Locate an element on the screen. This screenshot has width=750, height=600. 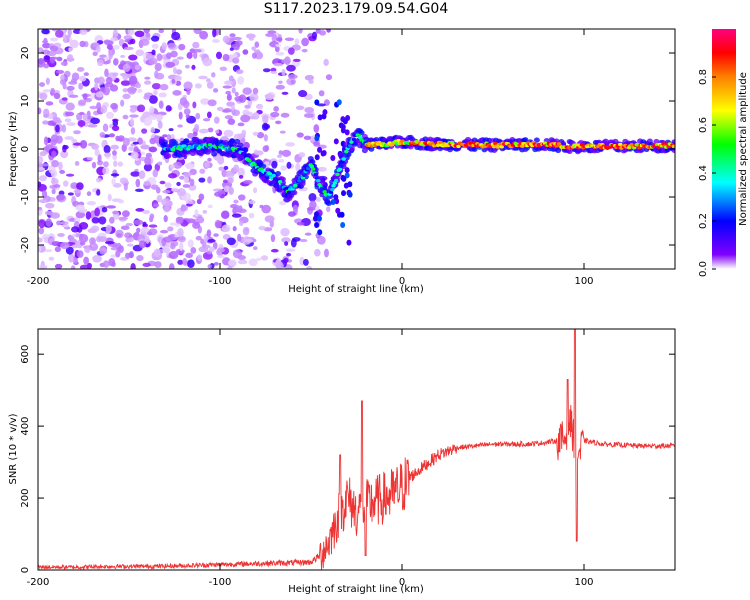
colorbar-tick-label: 0.0 is located at coordinates (703, 269).